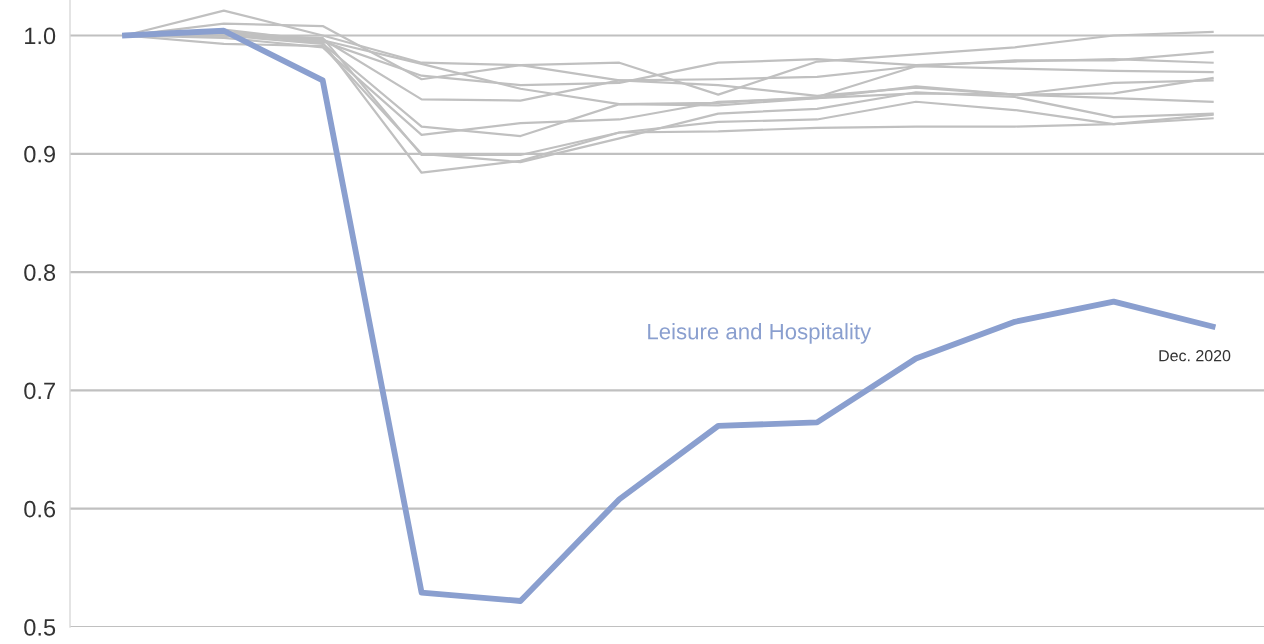 The width and height of the screenshot is (1264, 644). Describe the element at coordinates (1195, 356) in the screenshot. I see `annotation: Dec. 2020` at that location.